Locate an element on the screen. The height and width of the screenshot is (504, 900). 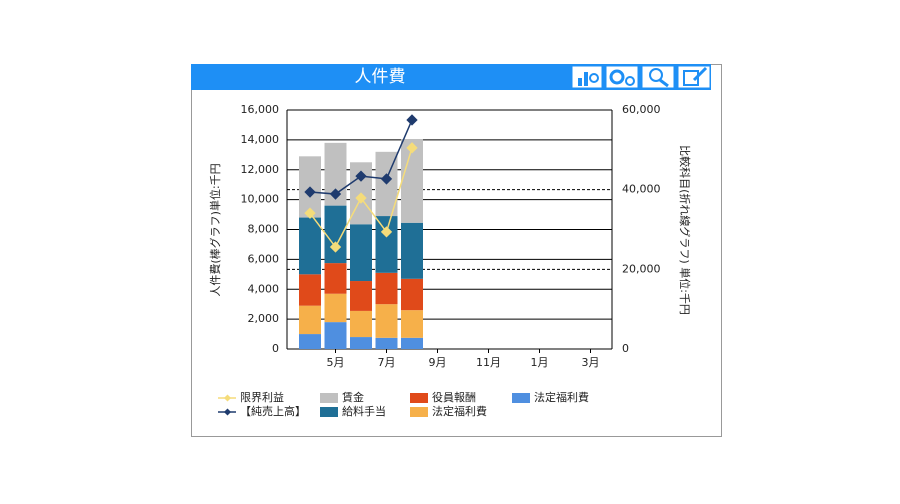
y-tick-label: 6,000 is located at coordinates (264, 258).